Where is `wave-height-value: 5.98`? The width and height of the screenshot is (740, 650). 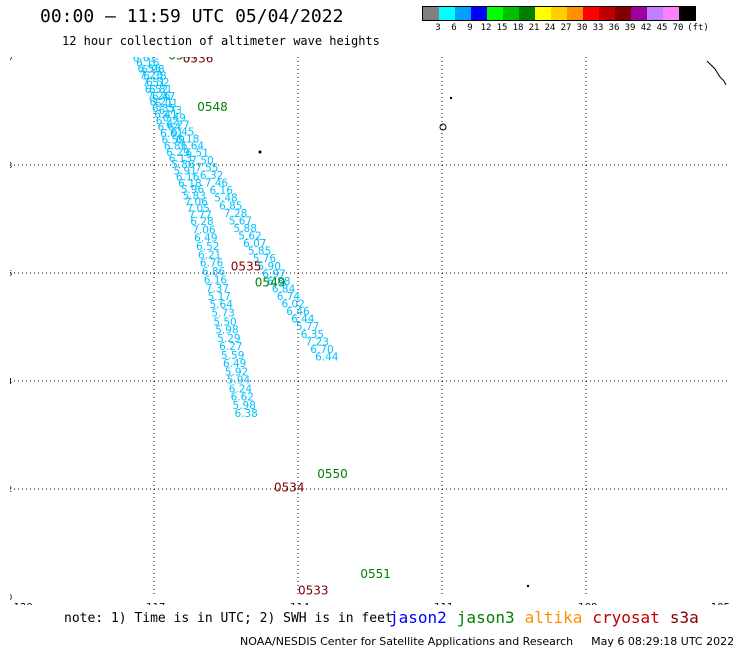 wave-height-value: 5.98 is located at coordinates (244, 406).